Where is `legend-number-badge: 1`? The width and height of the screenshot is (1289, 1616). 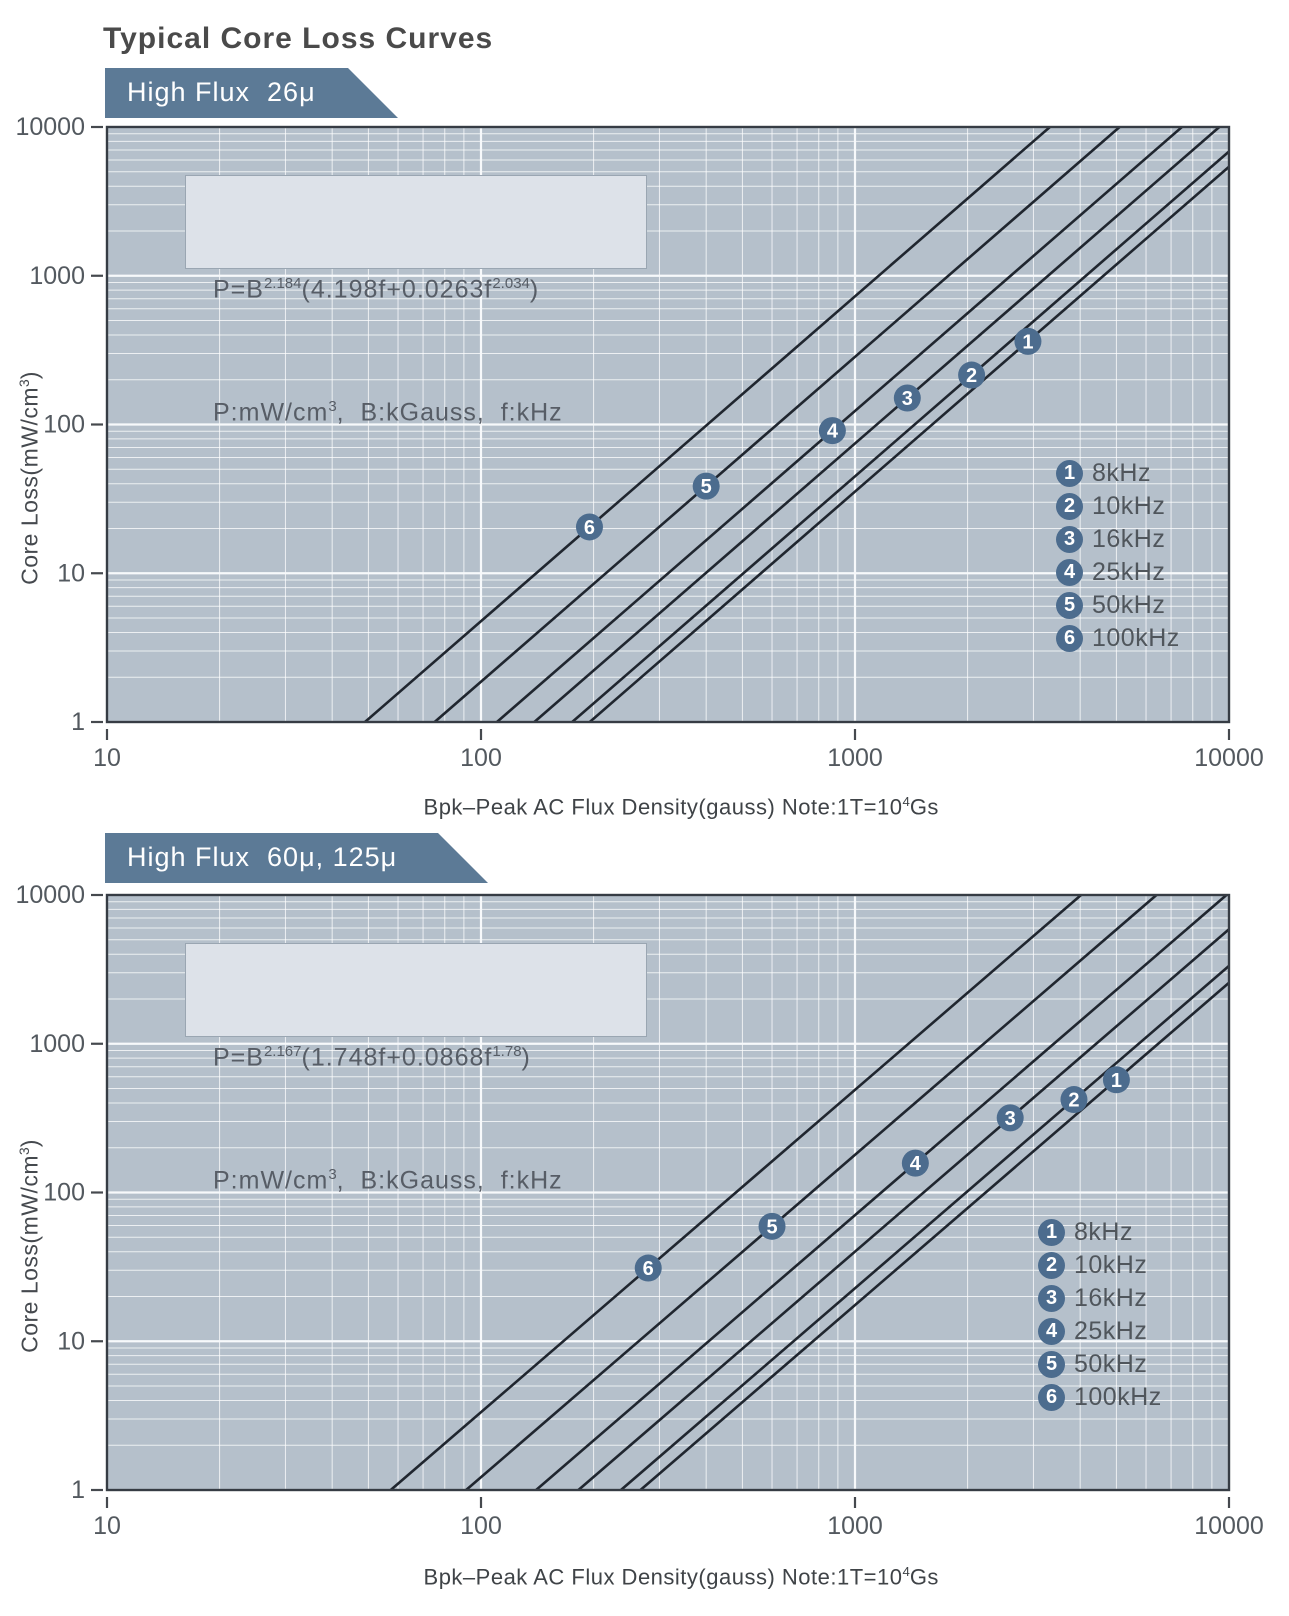
legend-number-badge: 1 is located at coordinates (1051, 1232).